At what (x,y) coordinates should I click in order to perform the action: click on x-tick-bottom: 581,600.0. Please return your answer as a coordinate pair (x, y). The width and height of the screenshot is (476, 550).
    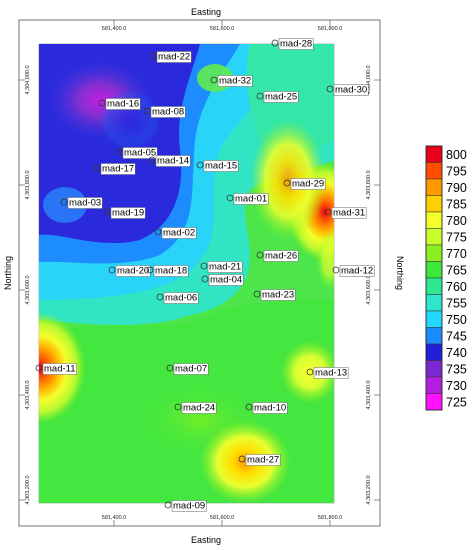
    Looking at the image, I should click on (222, 518).